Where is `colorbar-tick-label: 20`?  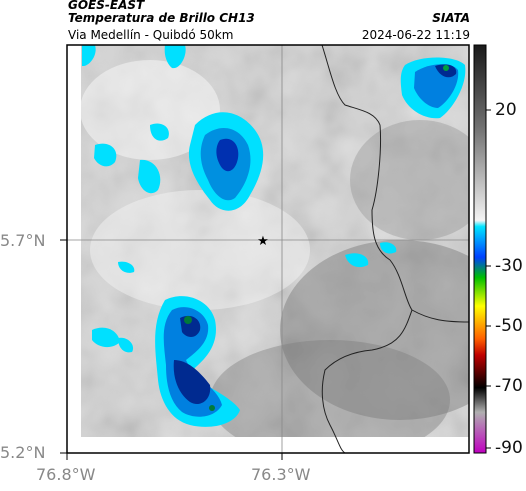
colorbar-tick-label: 20 is located at coordinates (506, 110).